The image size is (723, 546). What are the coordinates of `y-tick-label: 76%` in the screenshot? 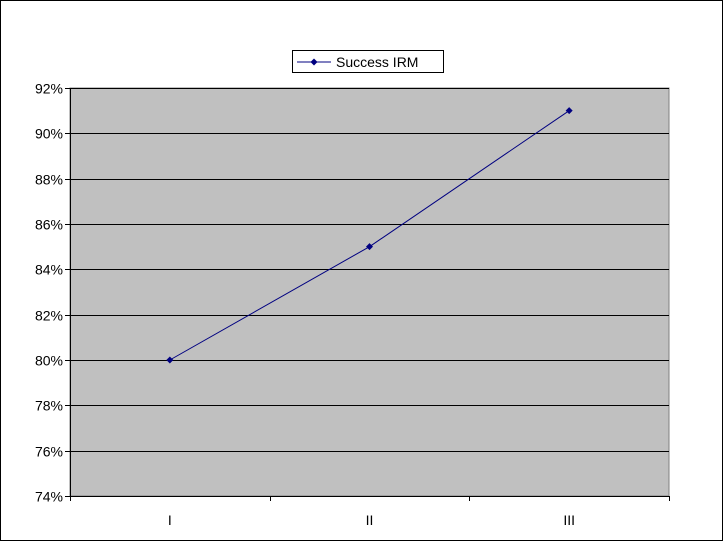 It's located at (49, 452).